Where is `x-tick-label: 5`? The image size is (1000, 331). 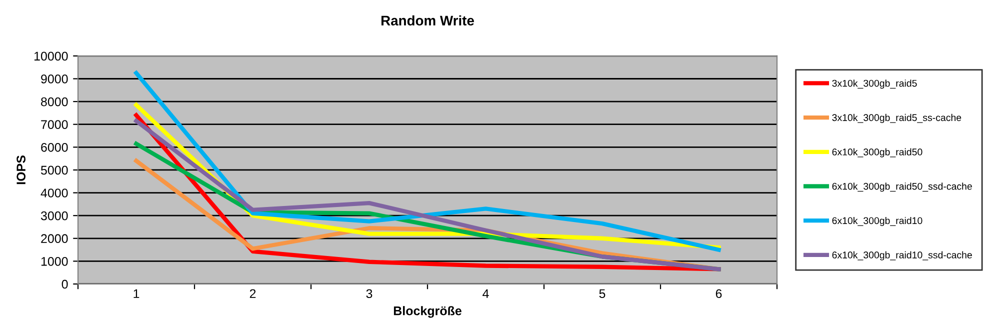 x-tick-label: 5 is located at coordinates (602, 293).